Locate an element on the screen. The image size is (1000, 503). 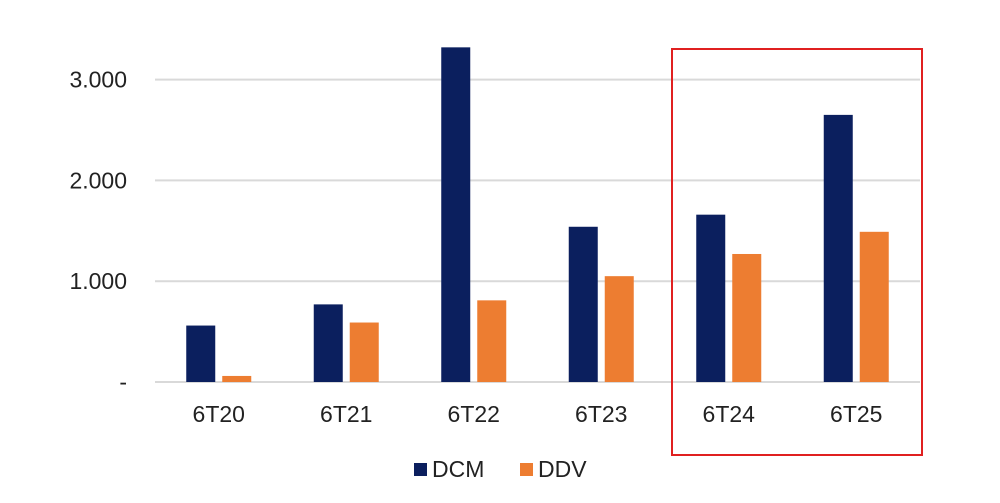
y-tick-label: 2.000 is located at coordinates (98, 180).